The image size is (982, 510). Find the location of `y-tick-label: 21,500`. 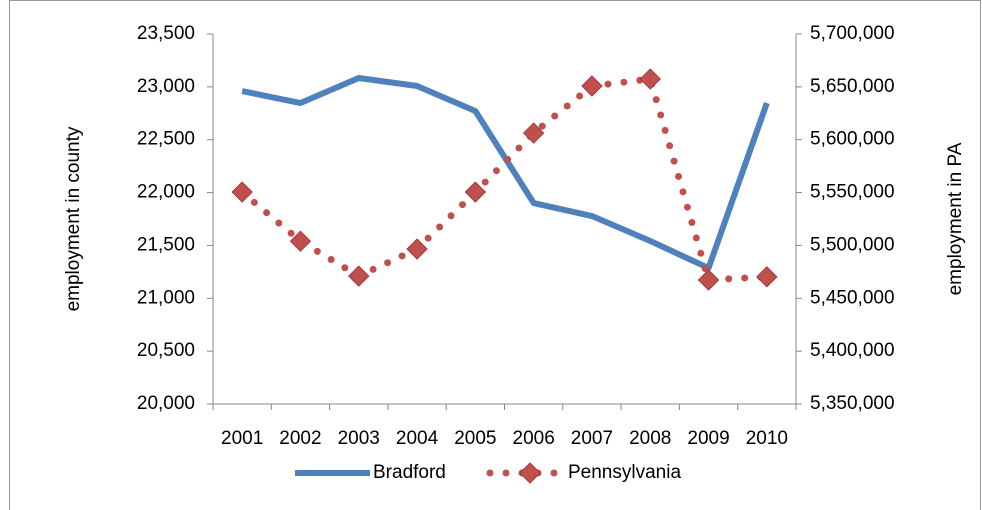

y-tick-label: 21,500 is located at coordinates (166, 244).